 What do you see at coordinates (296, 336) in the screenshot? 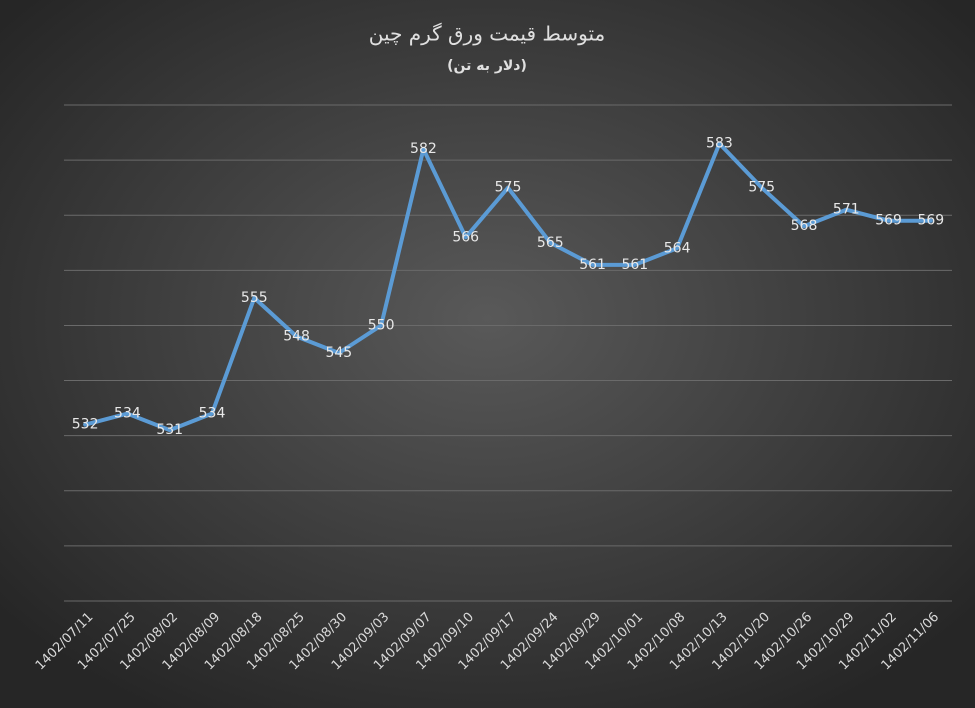
I see `data-label: 548` at bounding box center [296, 336].